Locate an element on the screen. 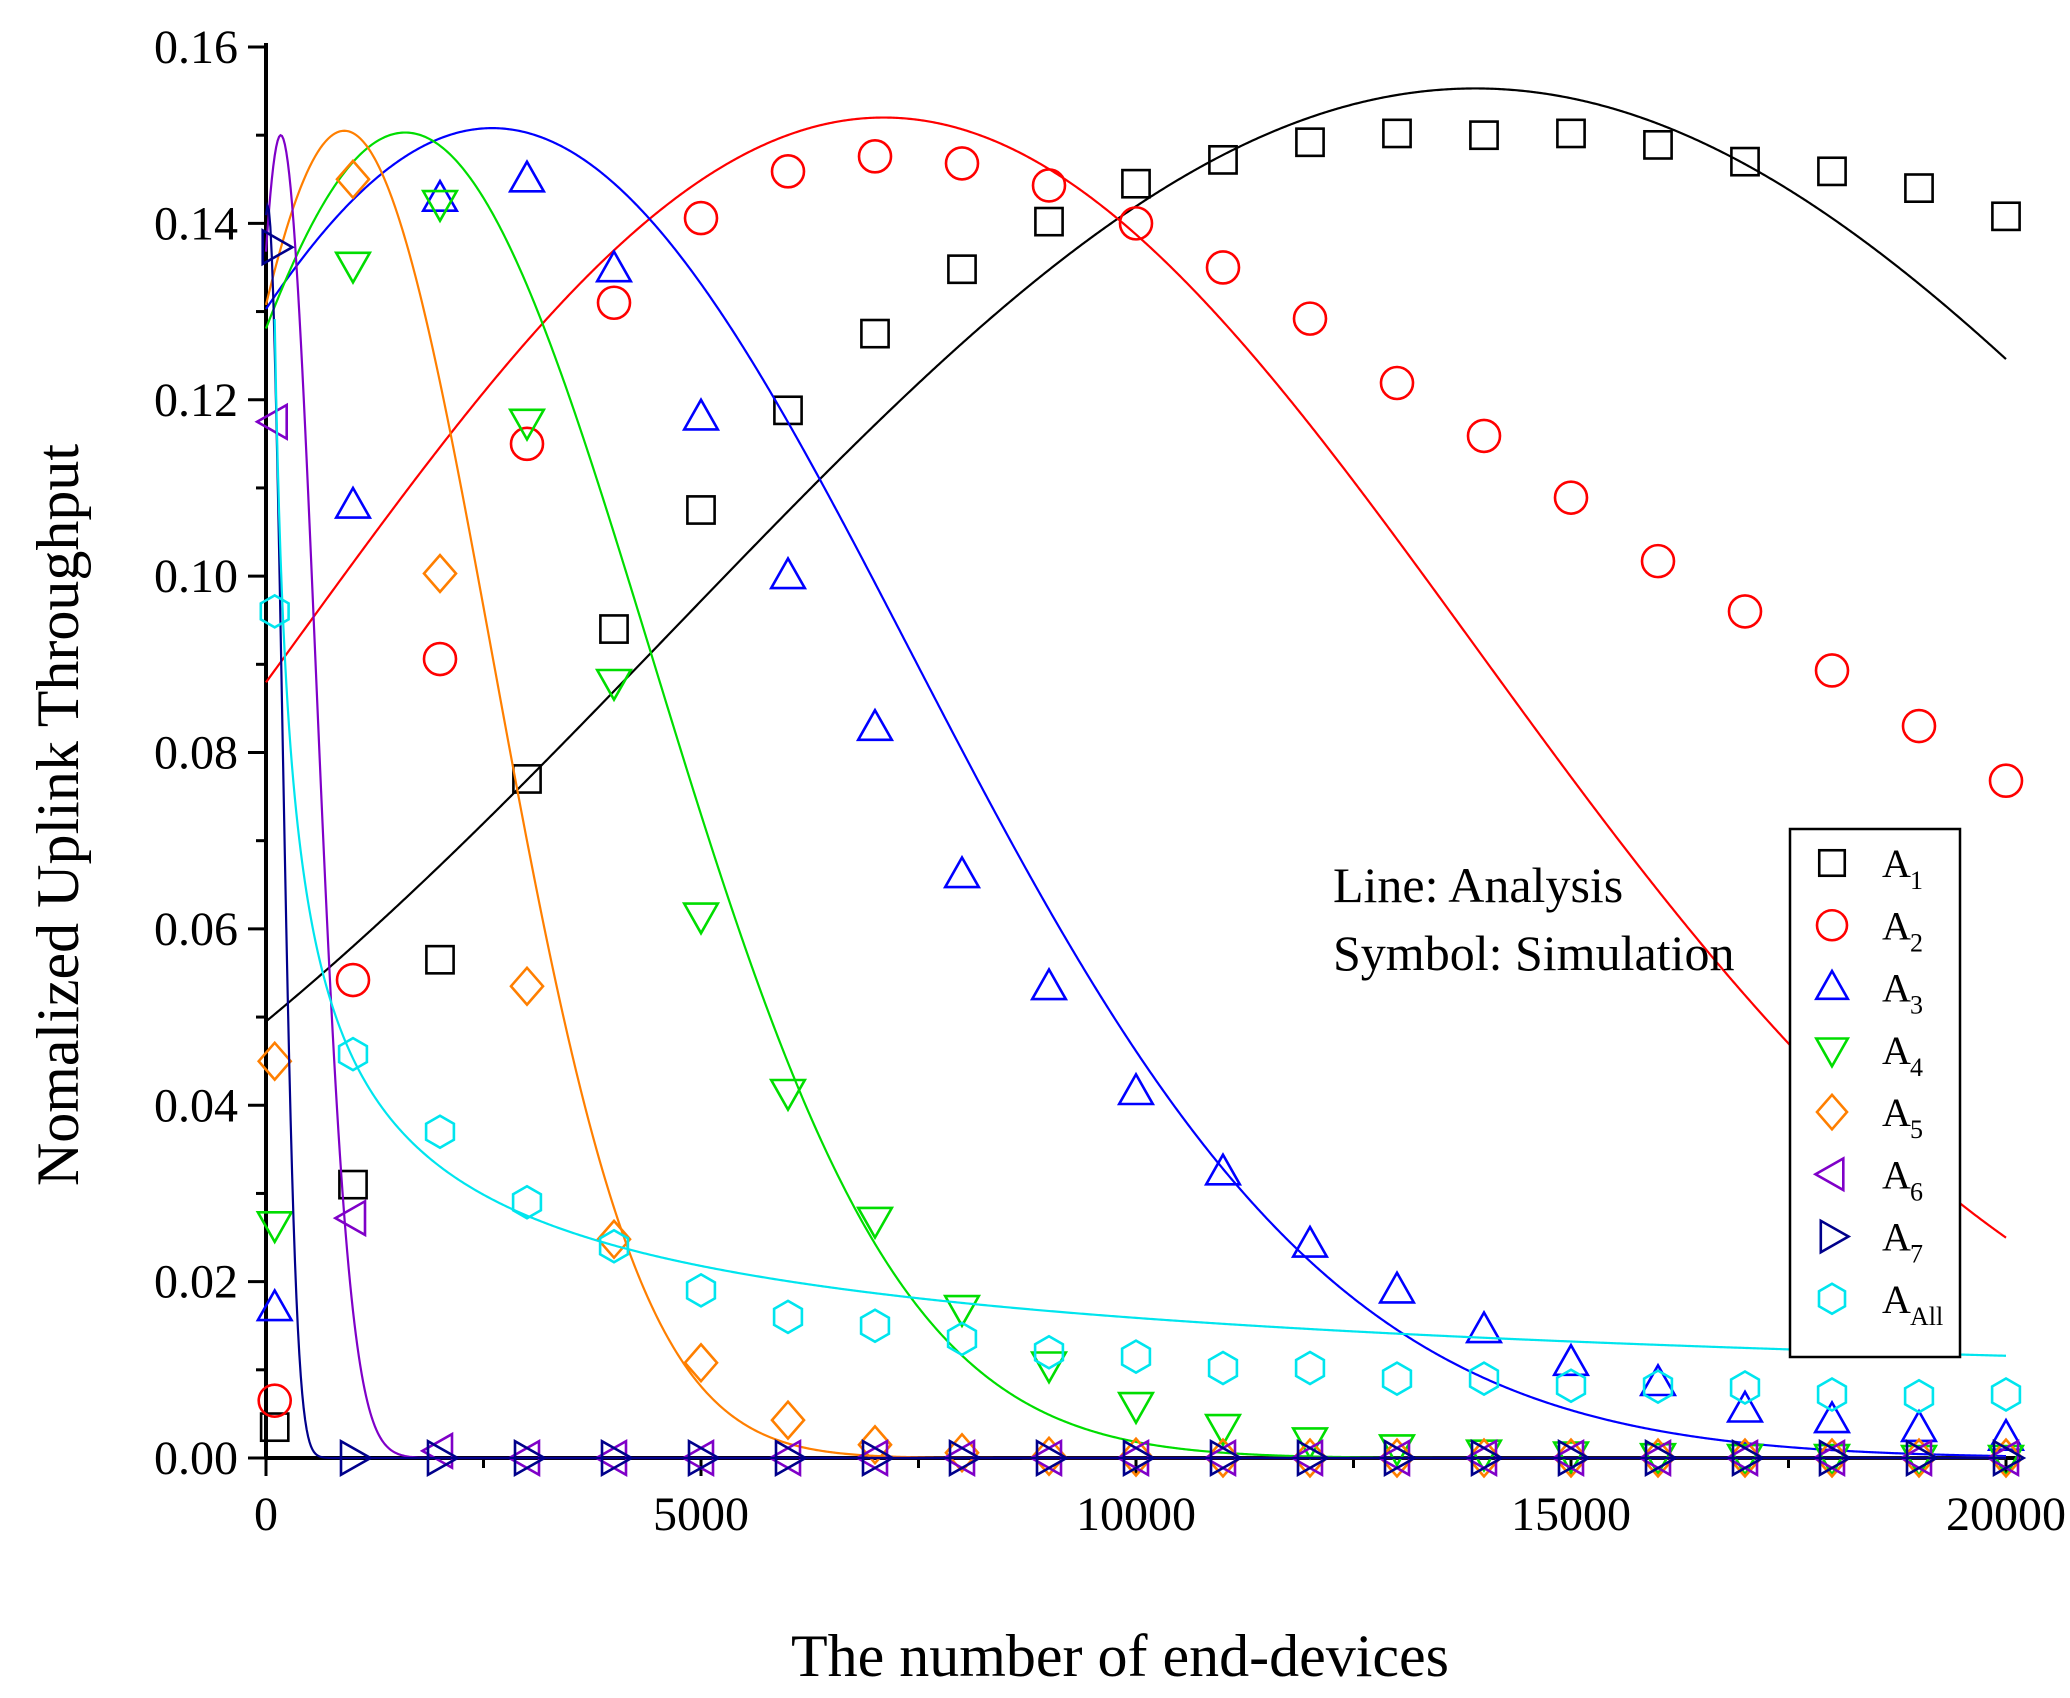 The height and width of the screenshot is (1698, 2070). y-tick-label: 0.02 is located at coordinates (196, 1282).